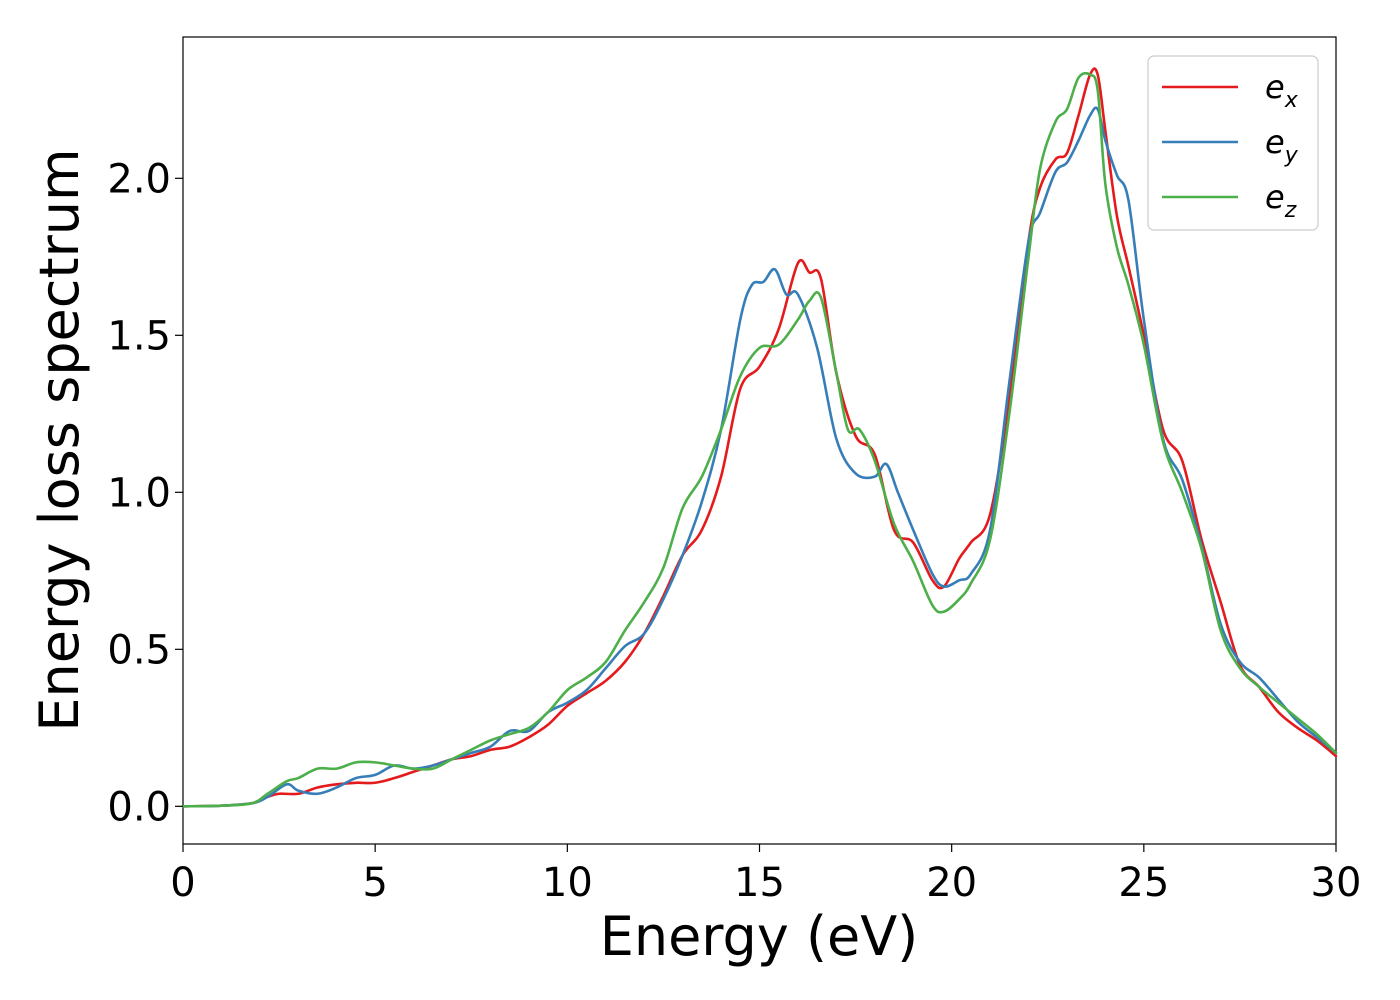 The height and width of the screenshot is (1000, 1400). What do you see at coordinates (374, 883) in the screenshot?
I see `x-tick-label: 5` at bounding box center [374, 883].